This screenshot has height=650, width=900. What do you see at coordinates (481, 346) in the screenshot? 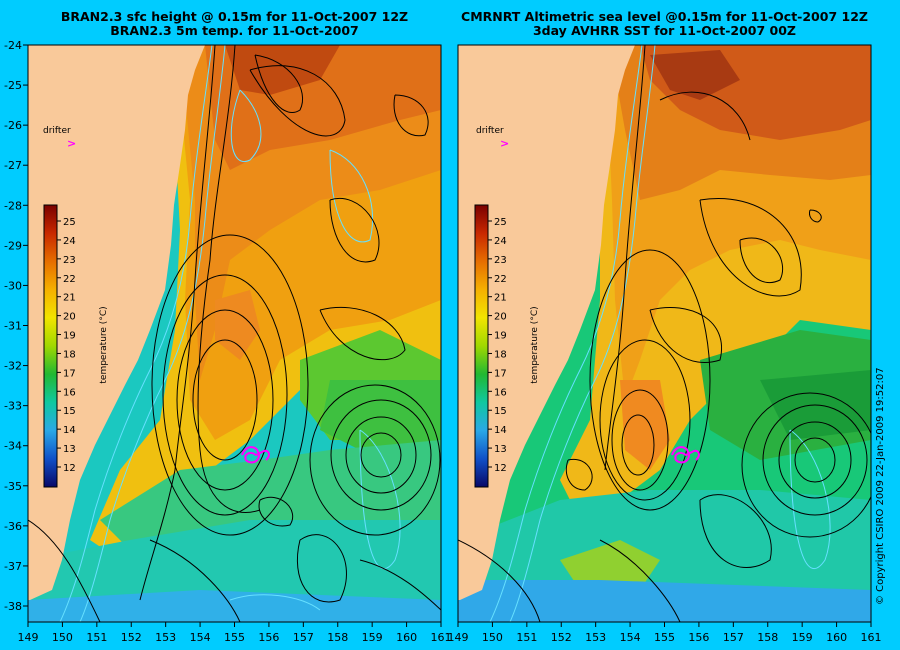
I see `right-colorbar` at bounding box center [481, 346].